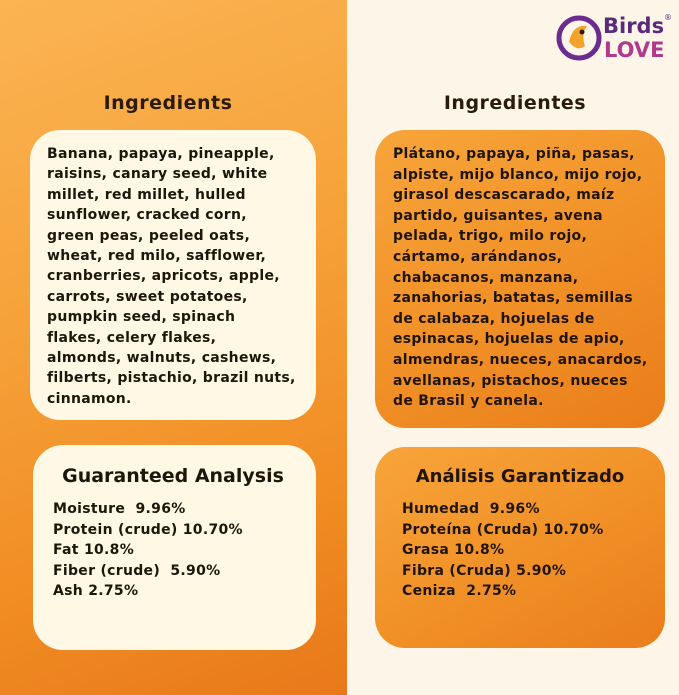  What do you see at coordinates (96, 591) in the screenshot?
I see `analysis-line: Ash 2.75%` at bounding box center [96, 591].